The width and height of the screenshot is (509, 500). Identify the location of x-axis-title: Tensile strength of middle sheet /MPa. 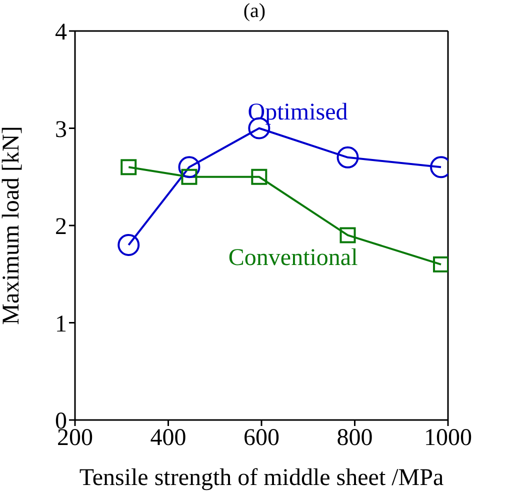
(261, 478).